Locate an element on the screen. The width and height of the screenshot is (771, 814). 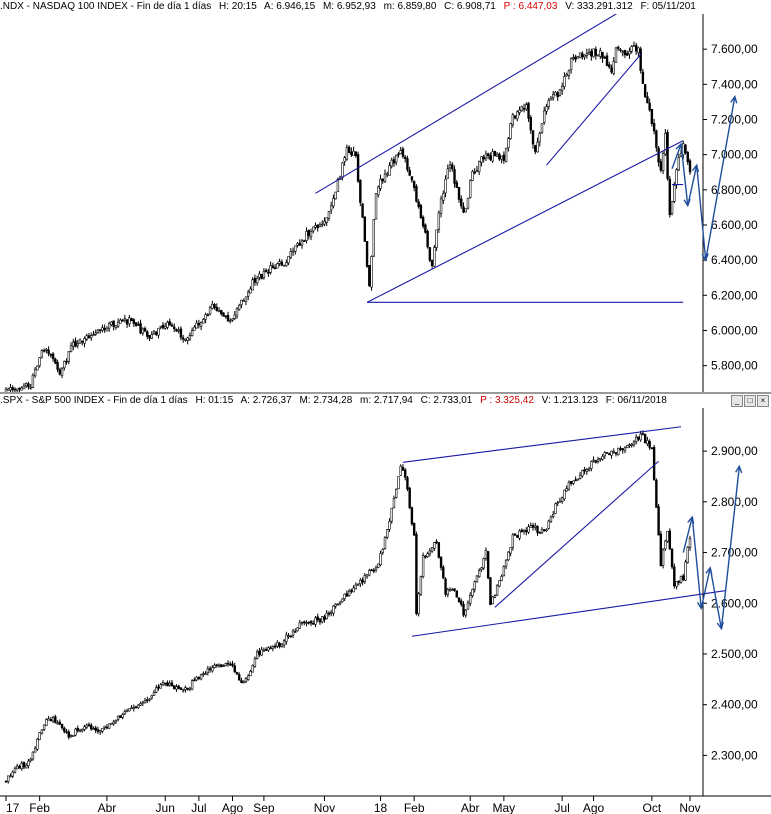
restore-button: □ is located at coordinates (750, 401).